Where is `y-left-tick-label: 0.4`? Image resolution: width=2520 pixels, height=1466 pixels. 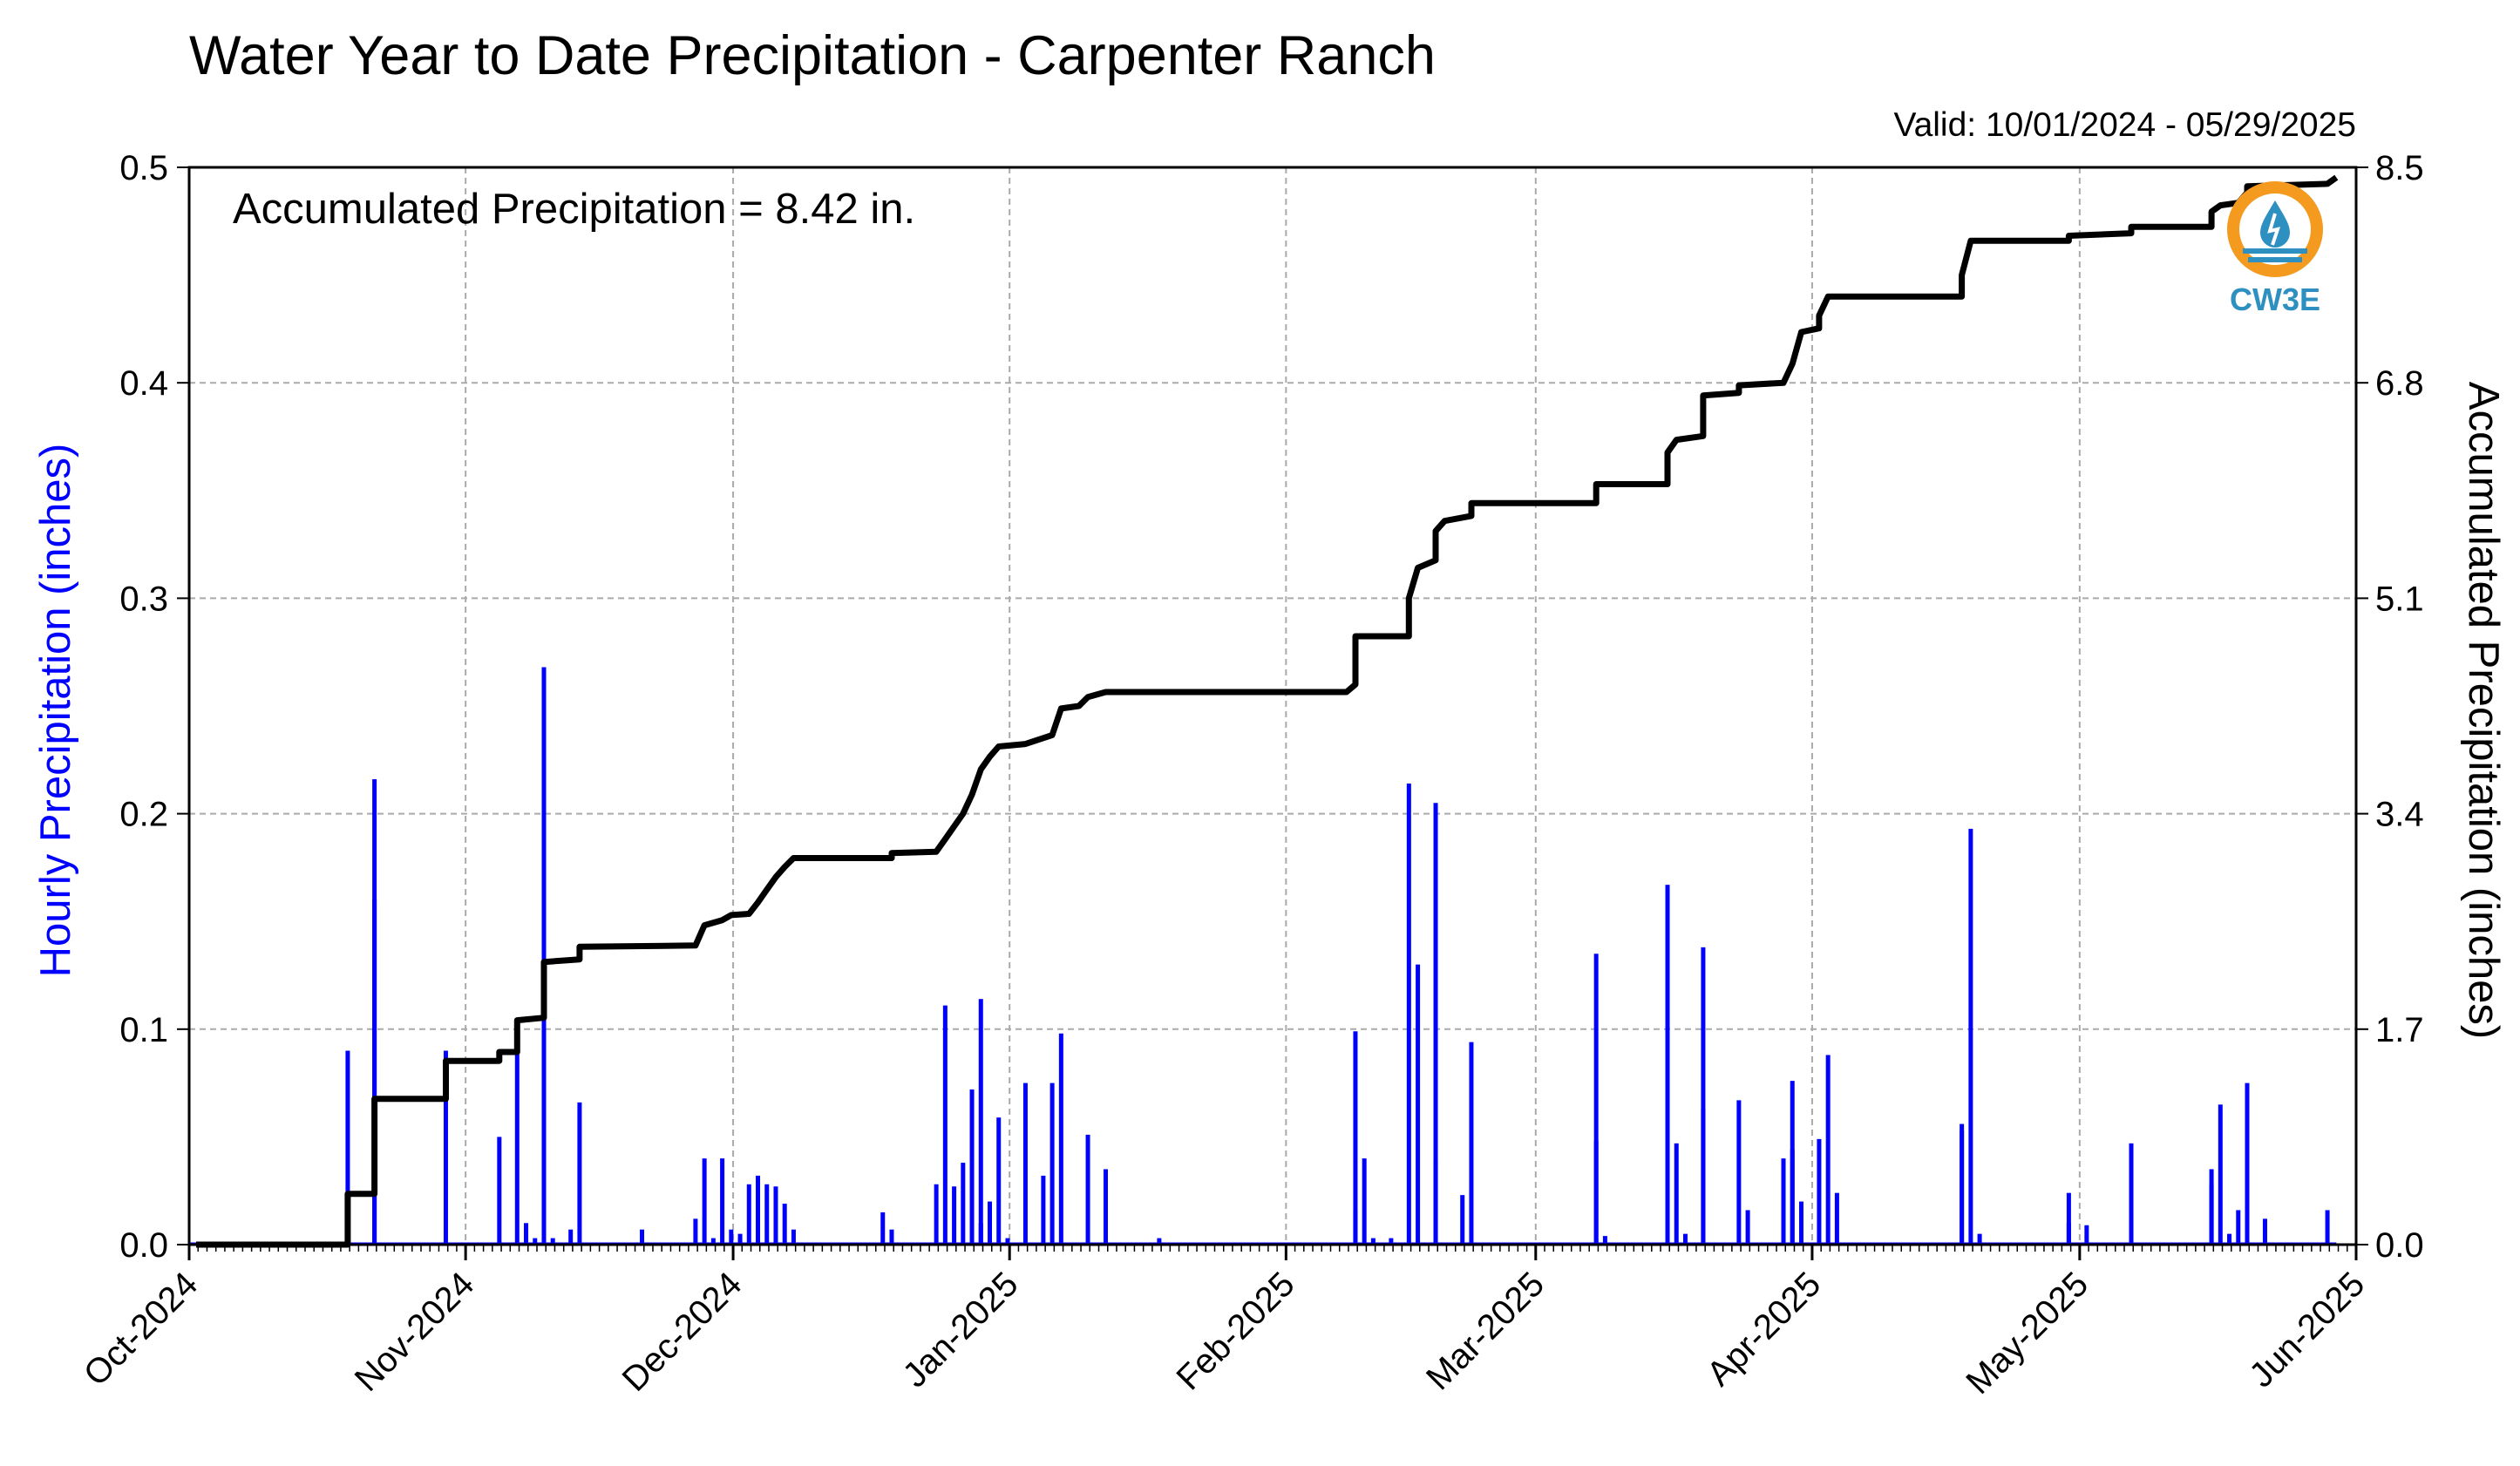 y-left-tick-label: 0.4 is located at coordinates (143, 383).